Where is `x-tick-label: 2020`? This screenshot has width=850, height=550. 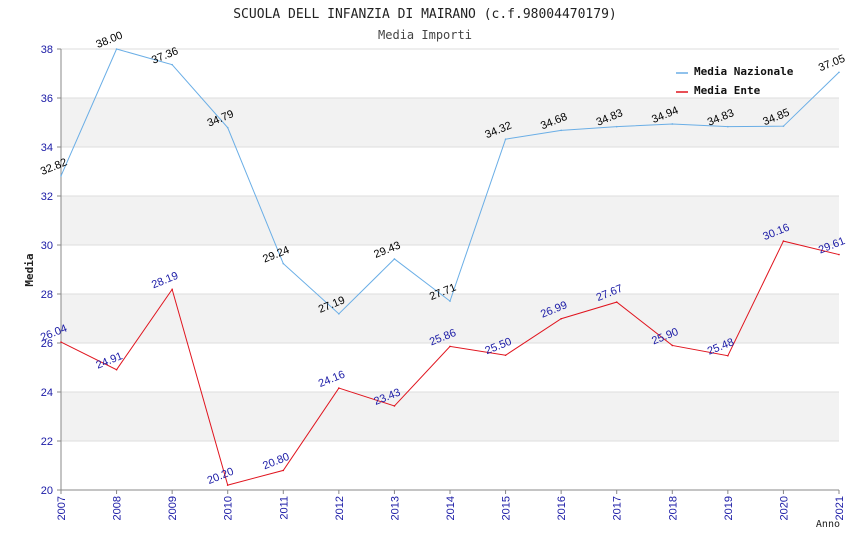
x-tick-label: 2020 is located at coordinates (784, 508).